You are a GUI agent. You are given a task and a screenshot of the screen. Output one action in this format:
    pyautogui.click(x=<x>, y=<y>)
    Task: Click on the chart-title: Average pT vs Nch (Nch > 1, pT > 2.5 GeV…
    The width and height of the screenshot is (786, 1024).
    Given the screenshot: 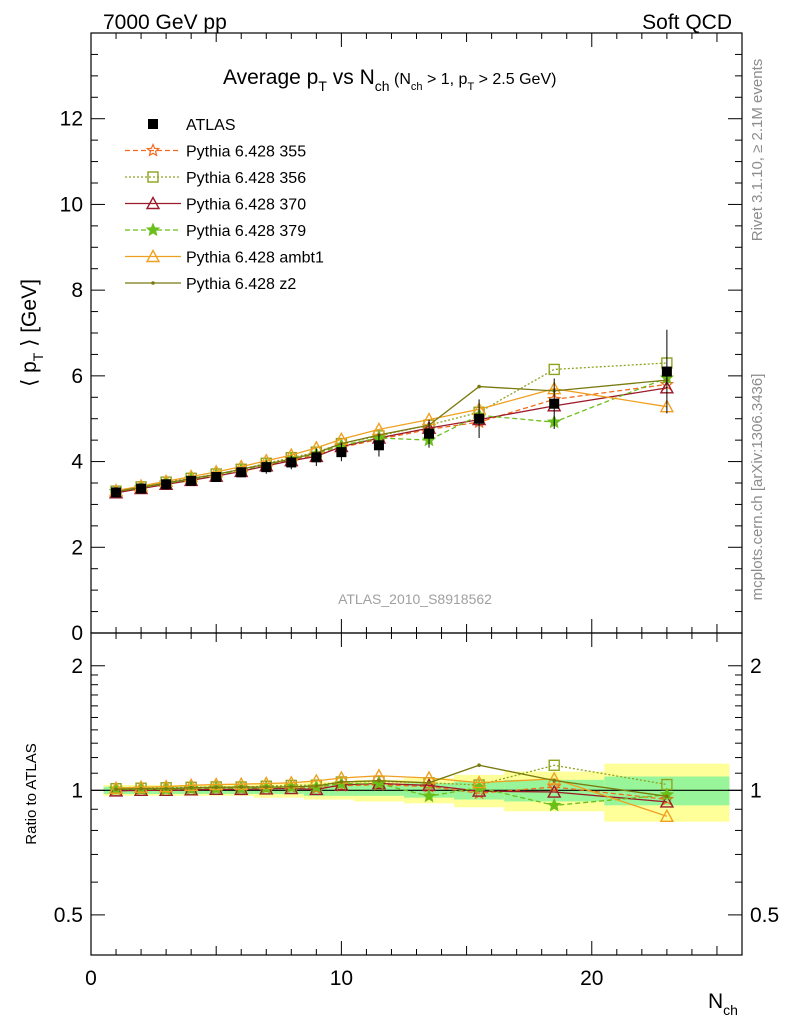 What is the action you would take?
    pyautogui.click(x=389, y=80)
    